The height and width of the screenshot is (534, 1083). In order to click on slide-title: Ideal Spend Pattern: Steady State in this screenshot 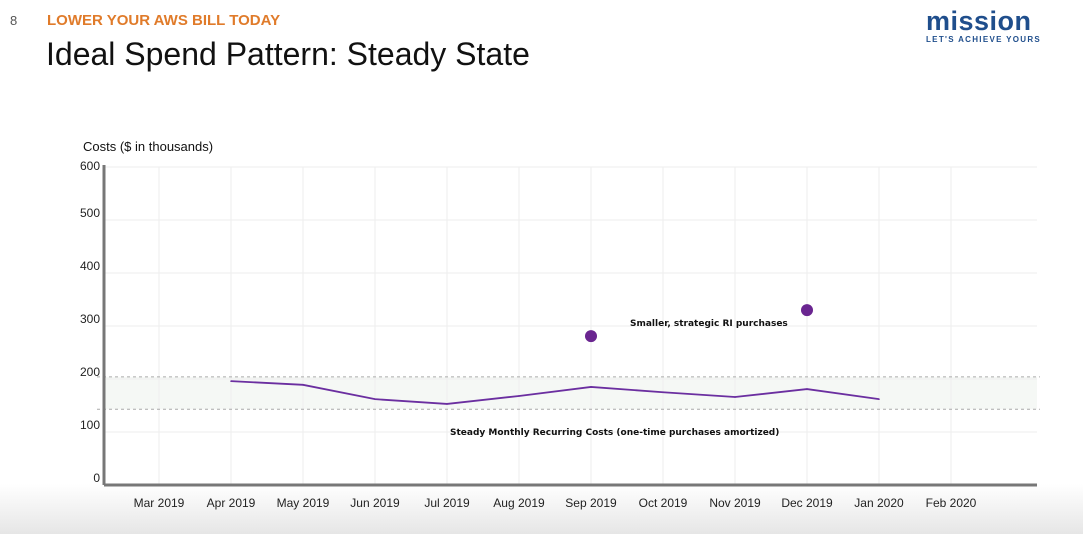, I will do `click(288, 54)`.